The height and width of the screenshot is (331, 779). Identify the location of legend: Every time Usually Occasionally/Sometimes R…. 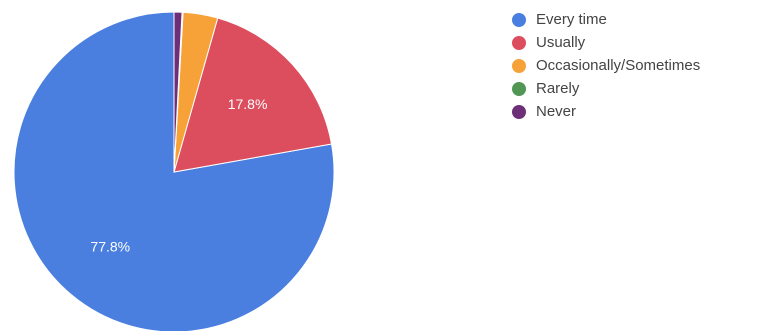
(606, 65).